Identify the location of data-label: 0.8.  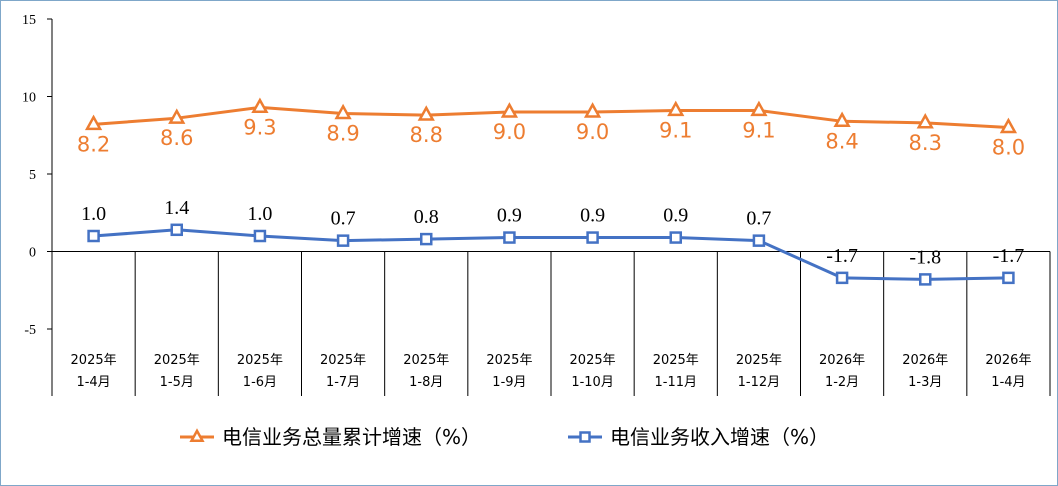
(426, 217).